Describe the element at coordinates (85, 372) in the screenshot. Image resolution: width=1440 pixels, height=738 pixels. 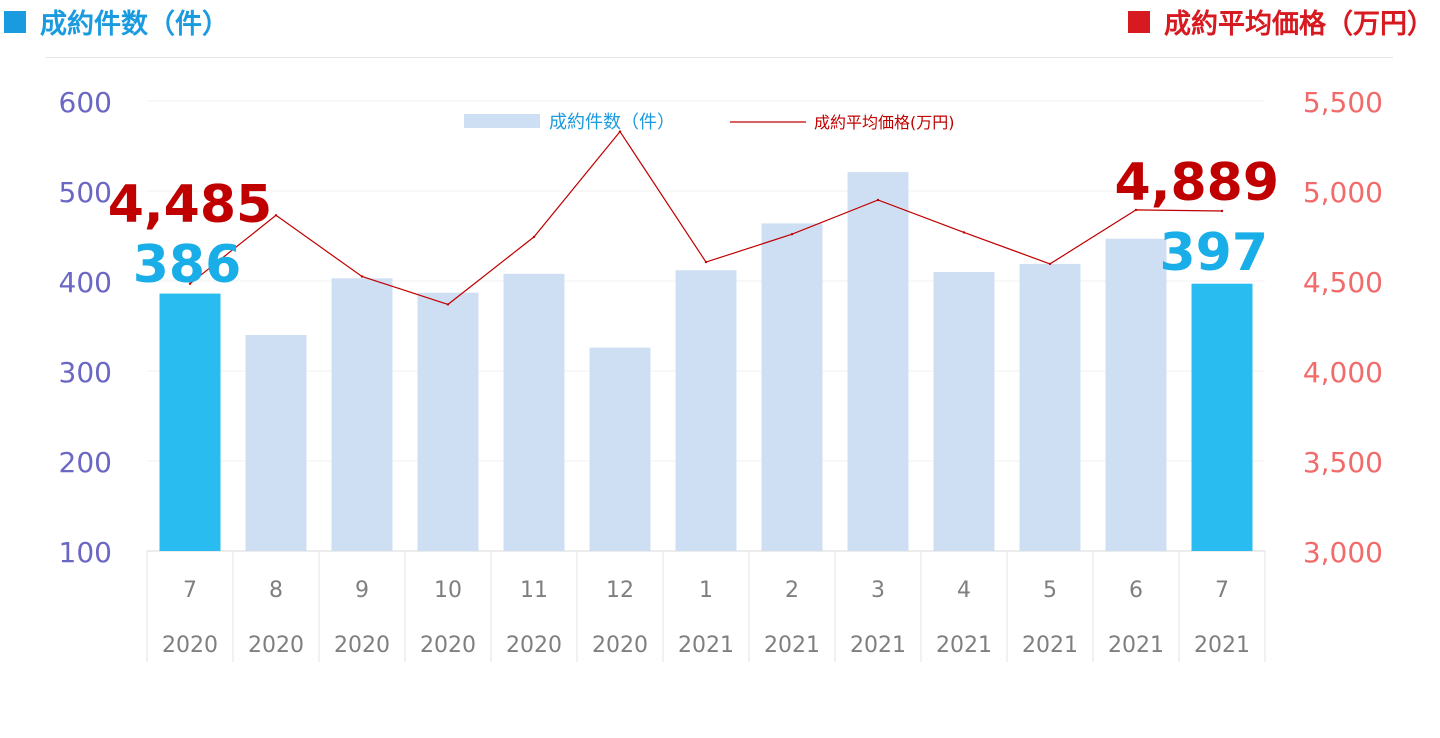
I see `left-axis-tick-label: 300` at that location.